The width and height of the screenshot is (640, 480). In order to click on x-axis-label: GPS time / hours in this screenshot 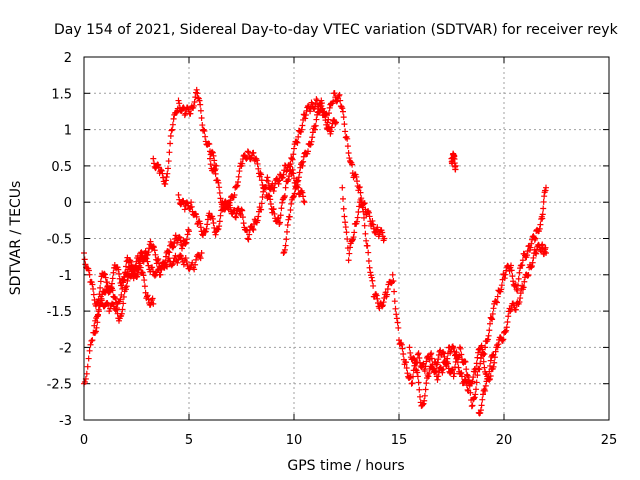, I will do `click(345, 466)`.